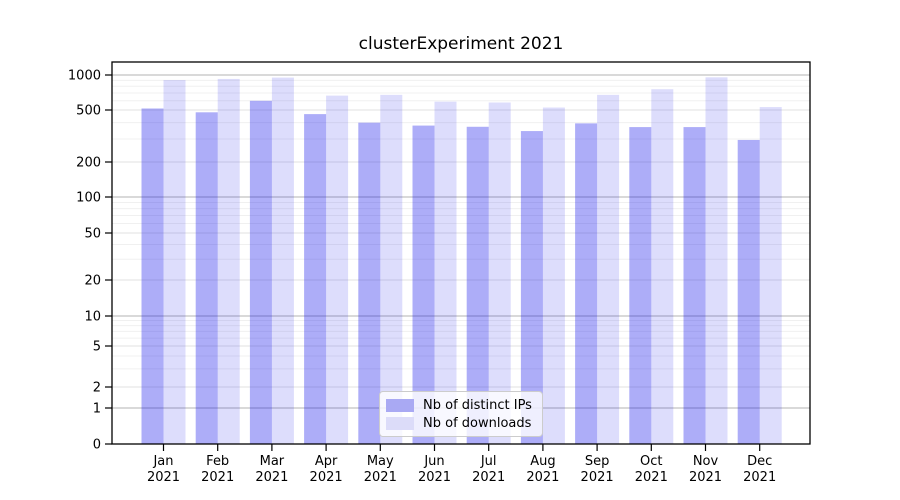 The height and width of the screenshot is (500, 900). Describe the element at coordinates (97, 409) in the screenshot. I see `y-tick-label: 1` at that location.